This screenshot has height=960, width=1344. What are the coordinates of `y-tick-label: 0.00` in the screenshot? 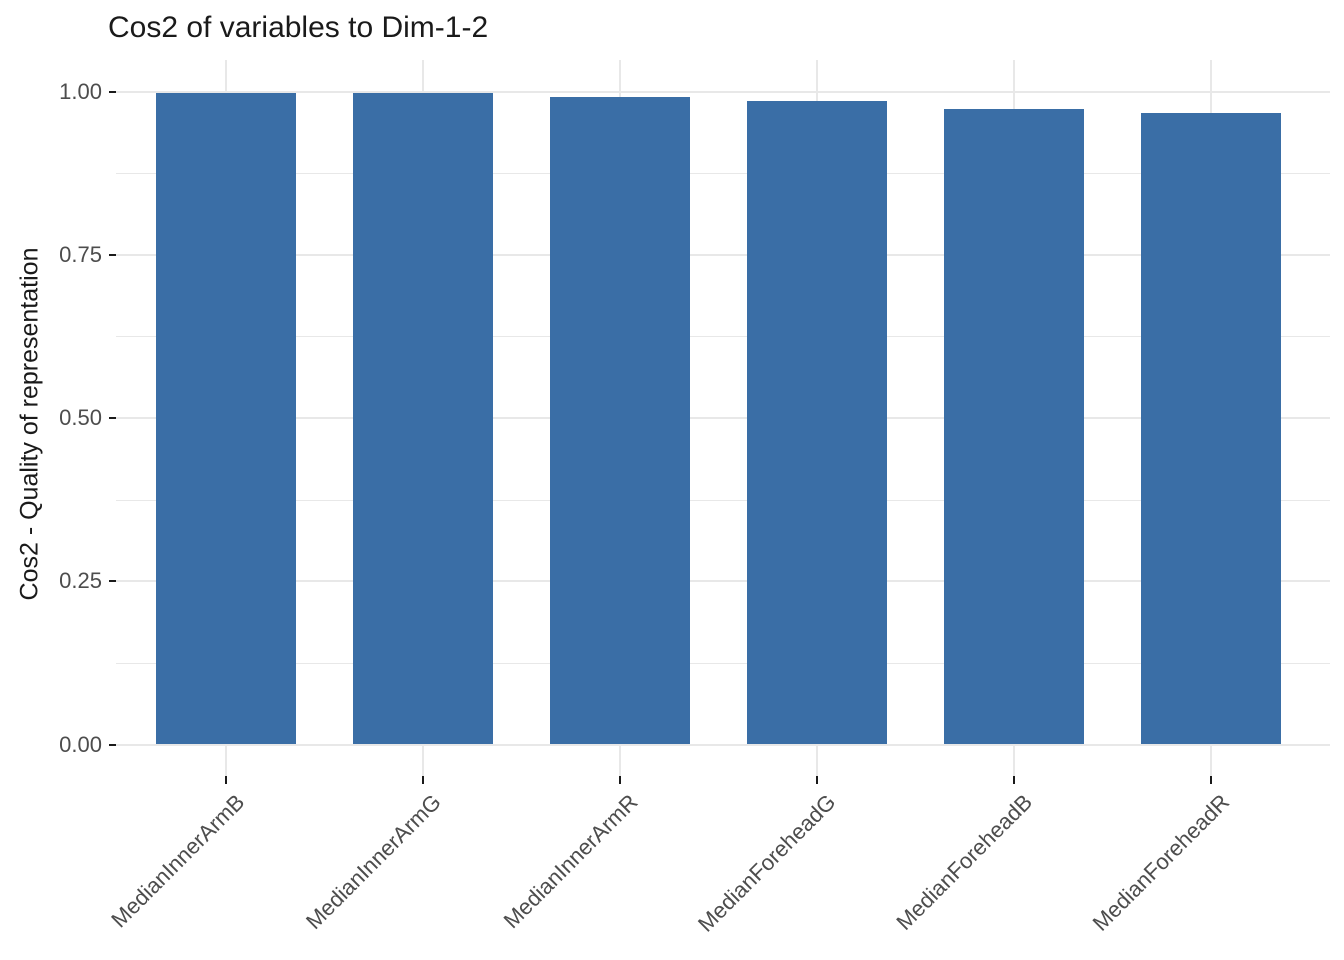 It's located at (80, 744).